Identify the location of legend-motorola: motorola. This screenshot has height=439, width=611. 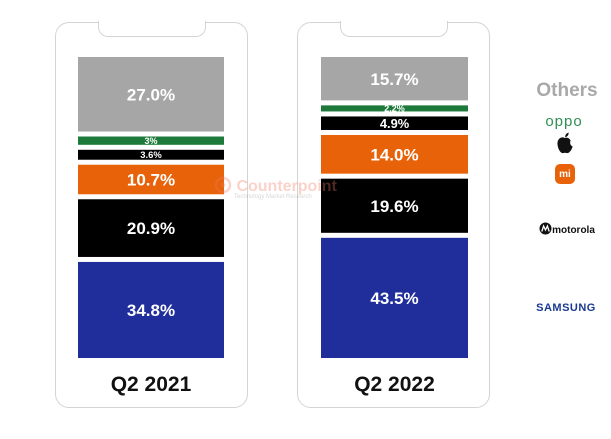
(567, 229).